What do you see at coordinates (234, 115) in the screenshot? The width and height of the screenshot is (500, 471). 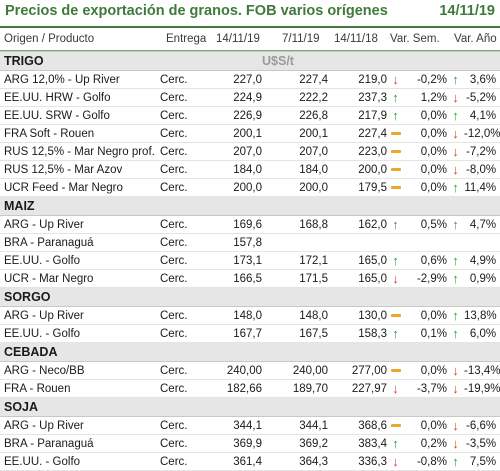 I see `price-current-cell: 226,9` at bounding box center [234, 115].